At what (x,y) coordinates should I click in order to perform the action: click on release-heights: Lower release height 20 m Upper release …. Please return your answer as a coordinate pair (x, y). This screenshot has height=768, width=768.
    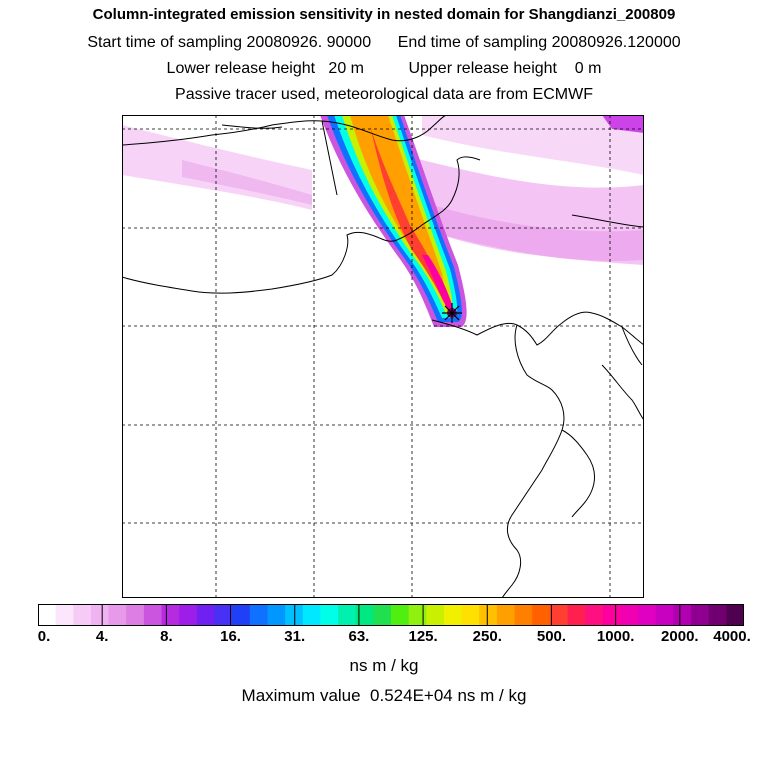
    Looking at the image, I should click on (384, 68).